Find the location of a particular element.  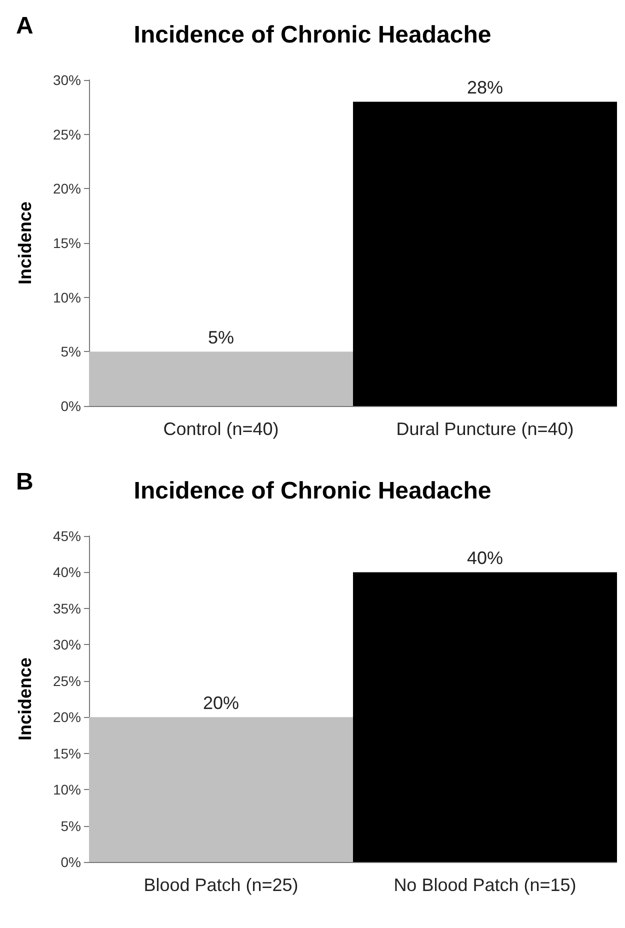

x-tick-label: Dural Puncture (n=40) is located at coordinates (485, 429).